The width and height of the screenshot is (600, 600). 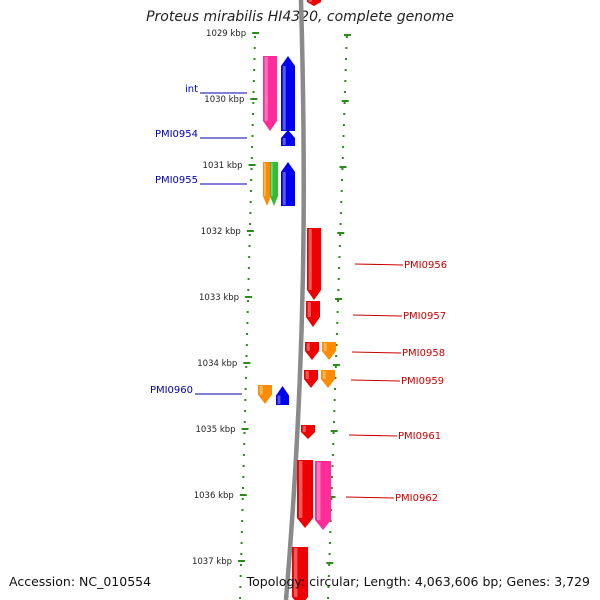 I want to click on gene-label-right: PMI0959, so click(x=422, y=381).